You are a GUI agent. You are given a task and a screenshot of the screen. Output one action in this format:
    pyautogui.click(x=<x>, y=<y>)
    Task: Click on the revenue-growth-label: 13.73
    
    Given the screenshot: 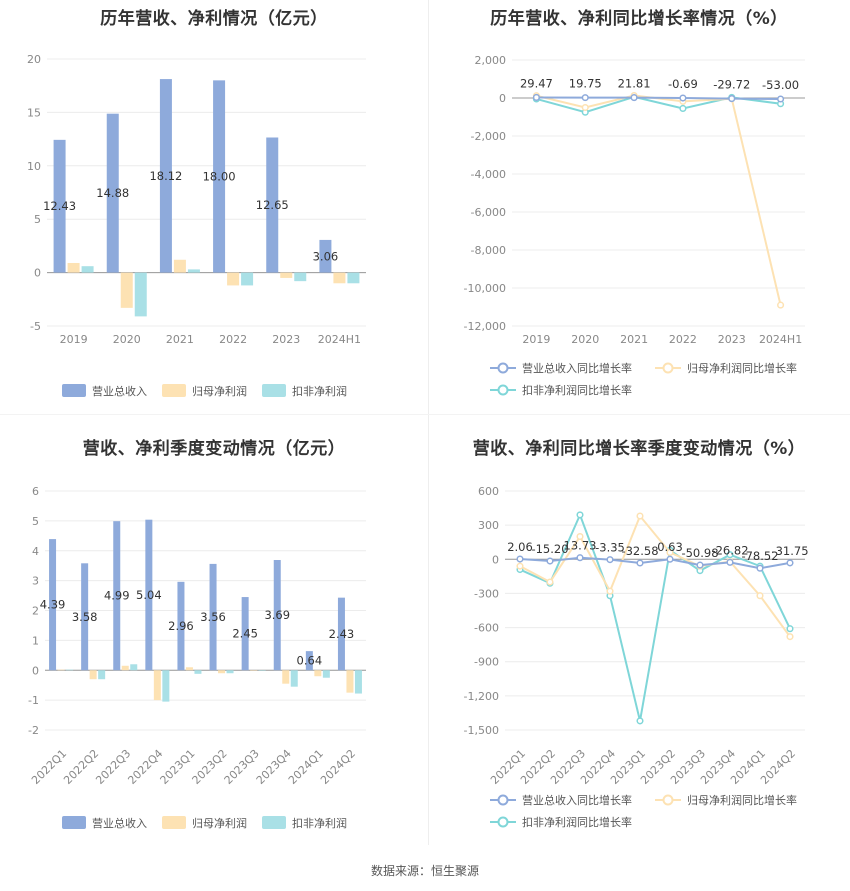 What is the action you would take?
    pyautogui.click(x=580, y=546)
    